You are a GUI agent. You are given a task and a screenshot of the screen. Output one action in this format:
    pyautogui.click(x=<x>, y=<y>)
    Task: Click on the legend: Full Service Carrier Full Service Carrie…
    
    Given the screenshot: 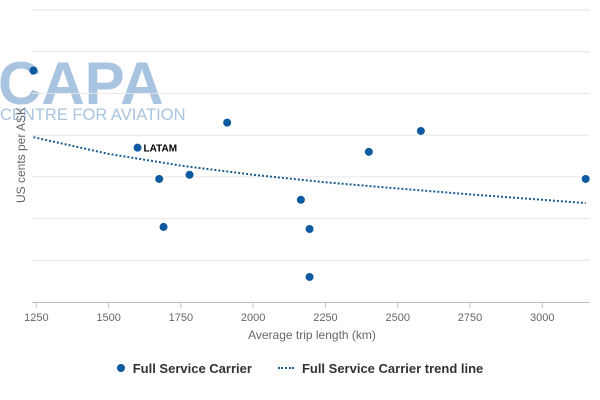 What is the action you would take?
    pyautogui.click(x=300, y=368)
    